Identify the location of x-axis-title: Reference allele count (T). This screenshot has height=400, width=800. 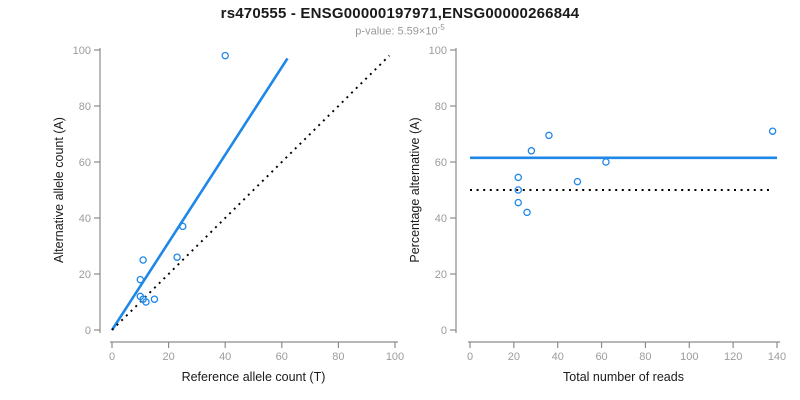
(254, 377).